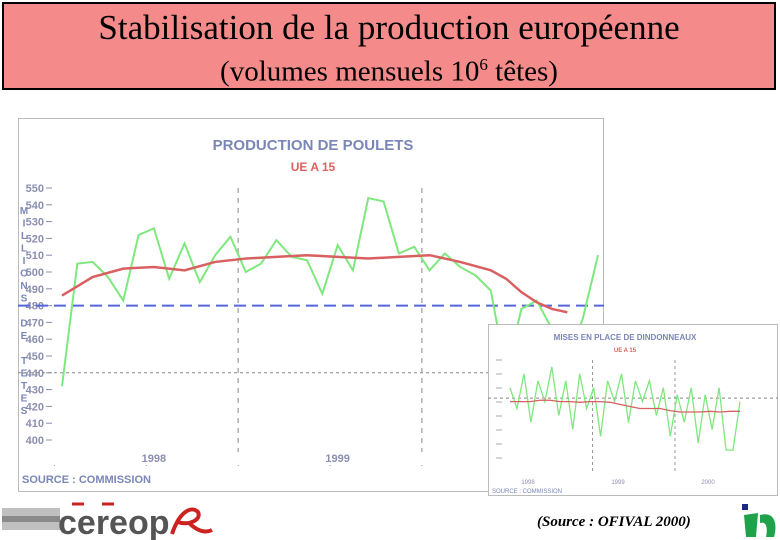 This screenshot has height=540, width=780. What do you see at coordinates (35, 407) in the screenshot?
I see `y-tick-label: 420` at bounding box center [35, 407].